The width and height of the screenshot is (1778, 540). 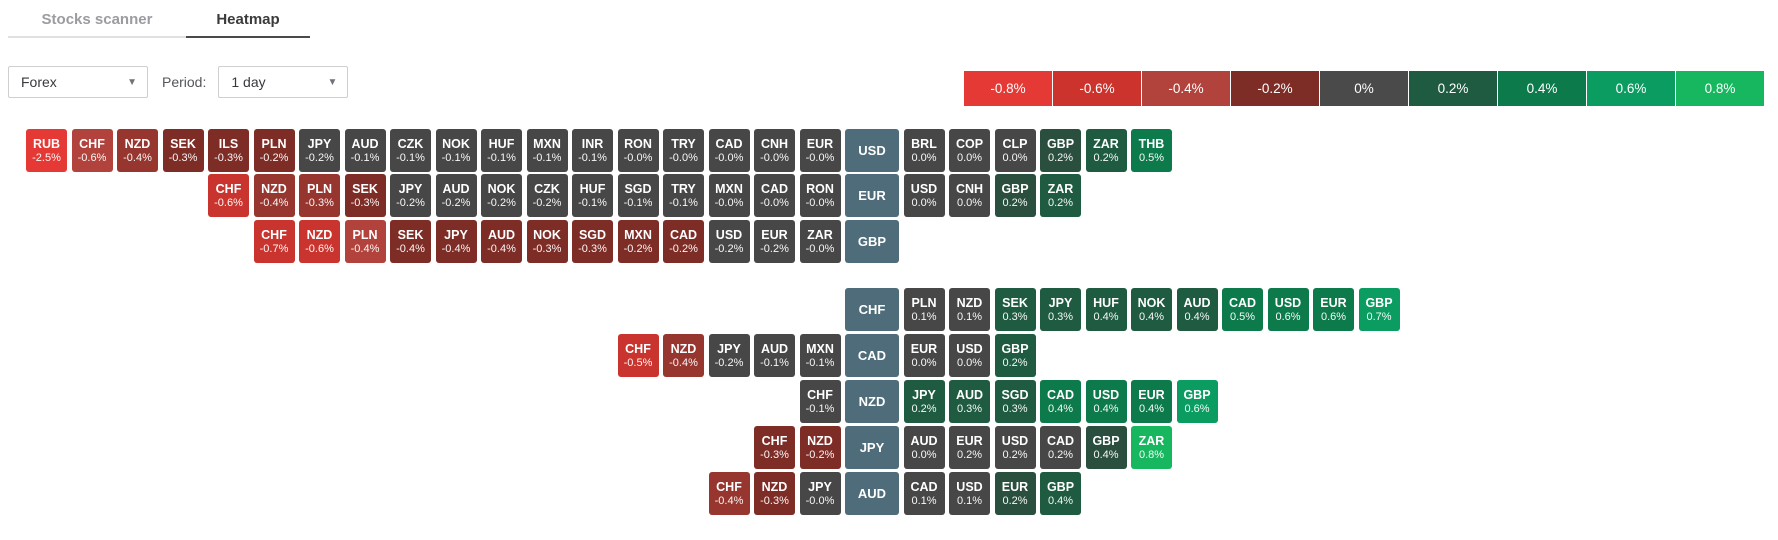 What do you see at coordinates (1015, 150) in the screenshot?
I see `heatmap-cell-usd-clp: CLP 0.0%` at bounding box center [1015, 150].